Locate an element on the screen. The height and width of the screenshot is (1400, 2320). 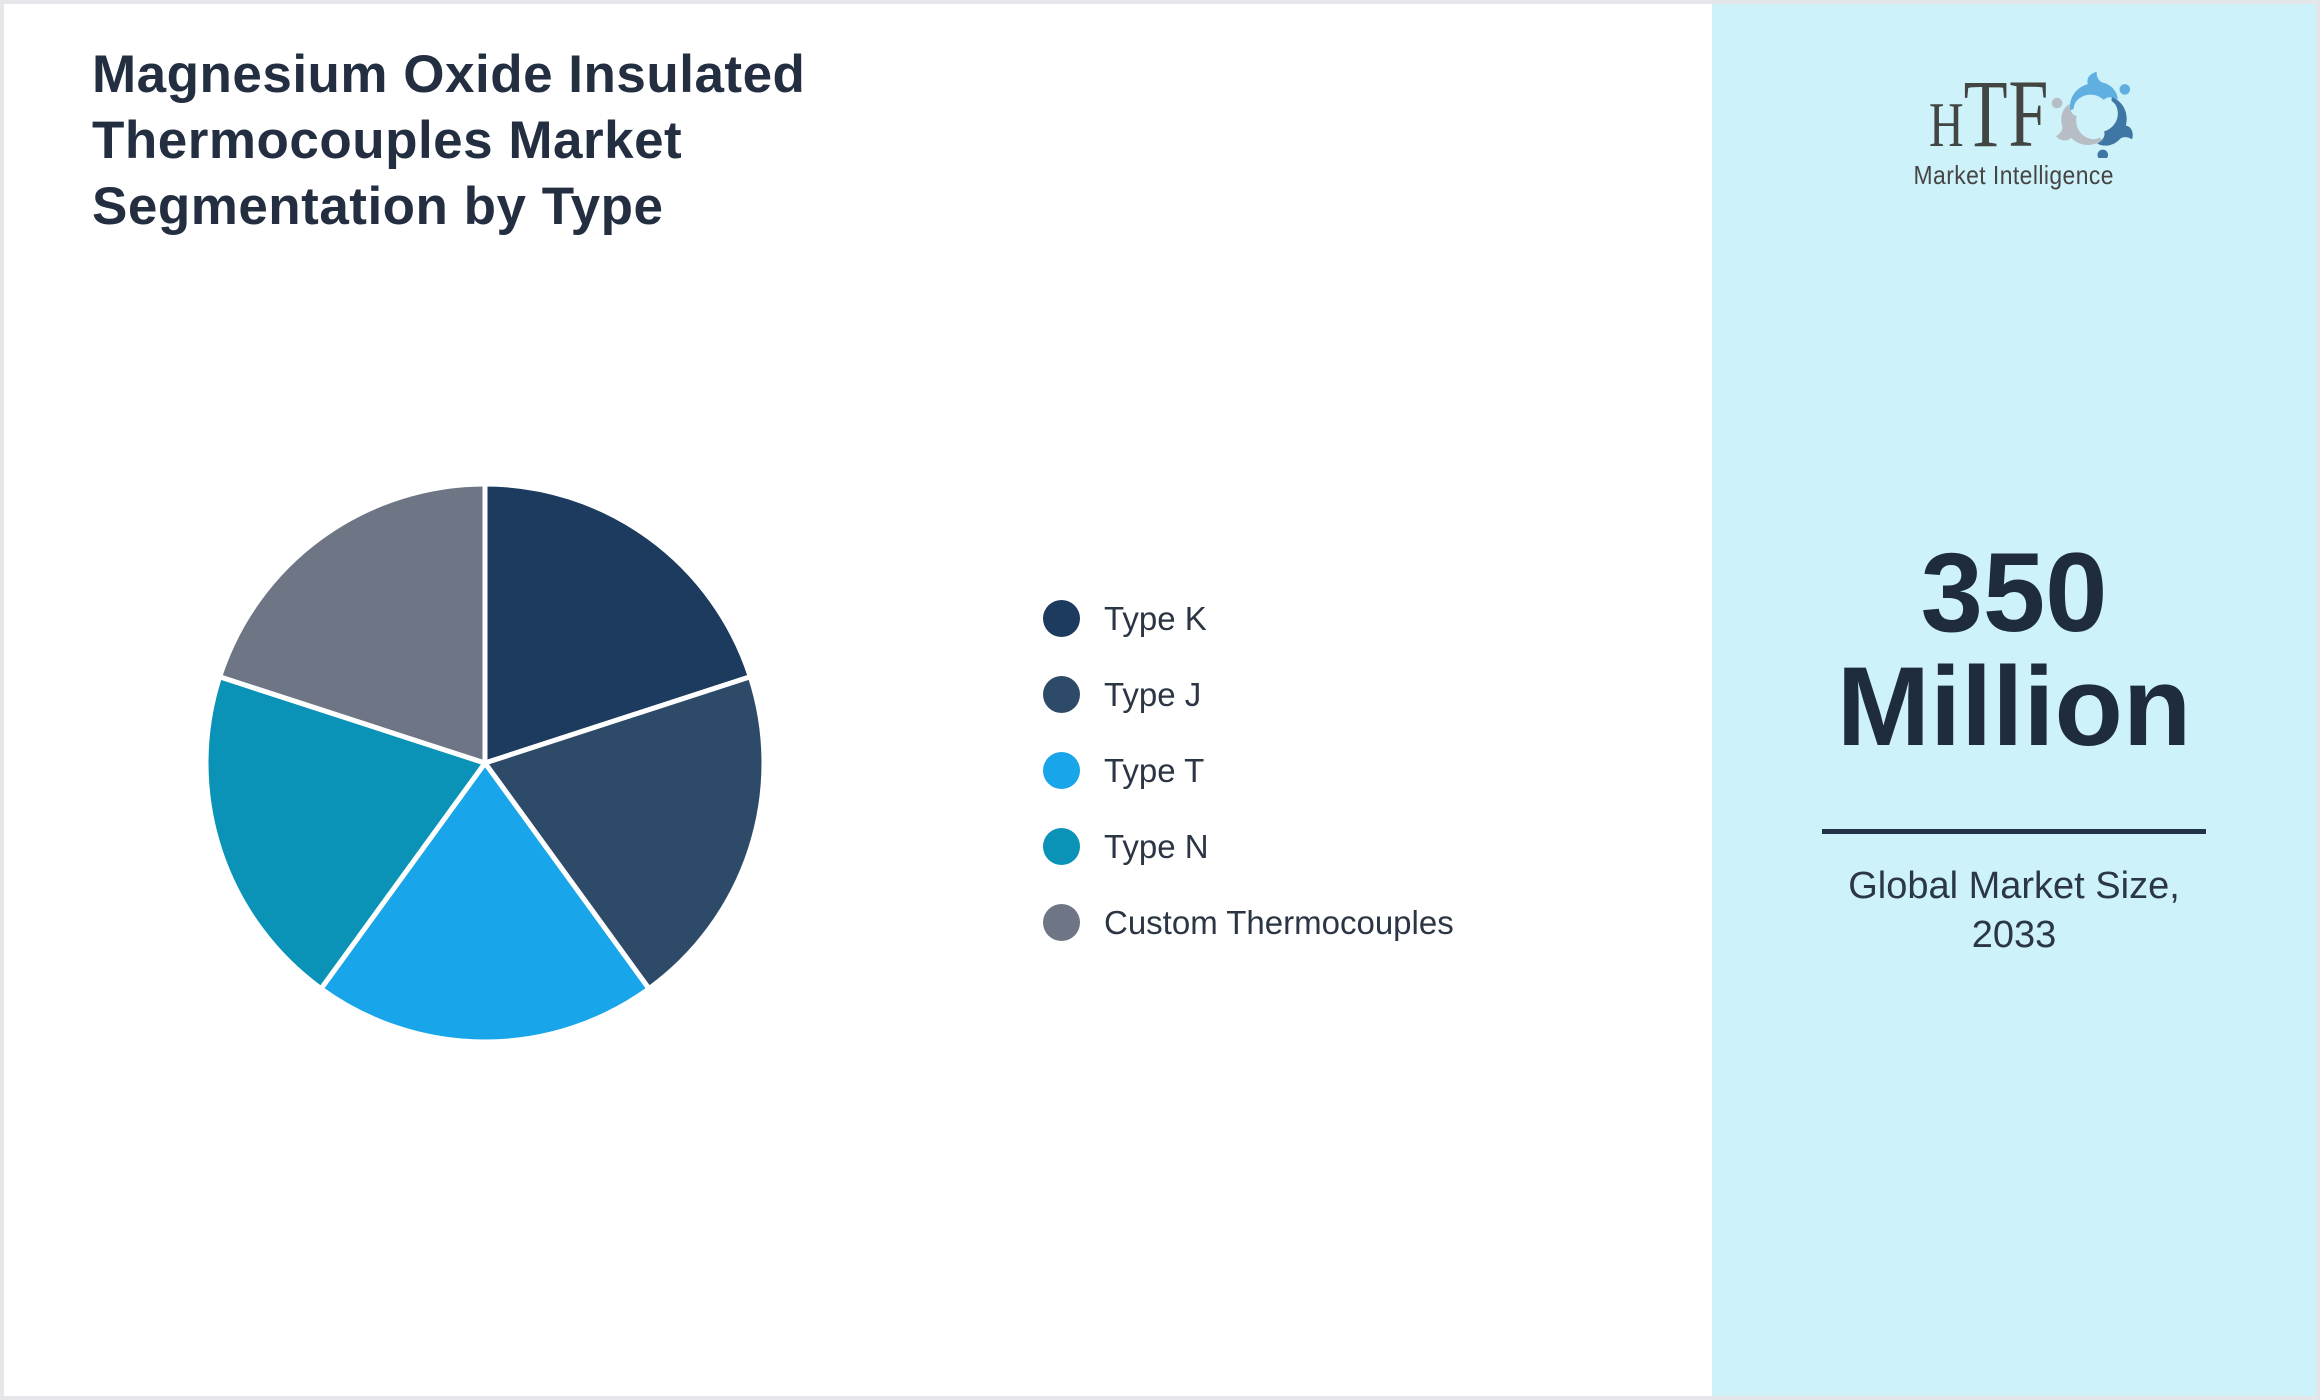
legend-label: Type K is located at coordinates (1155, 618).